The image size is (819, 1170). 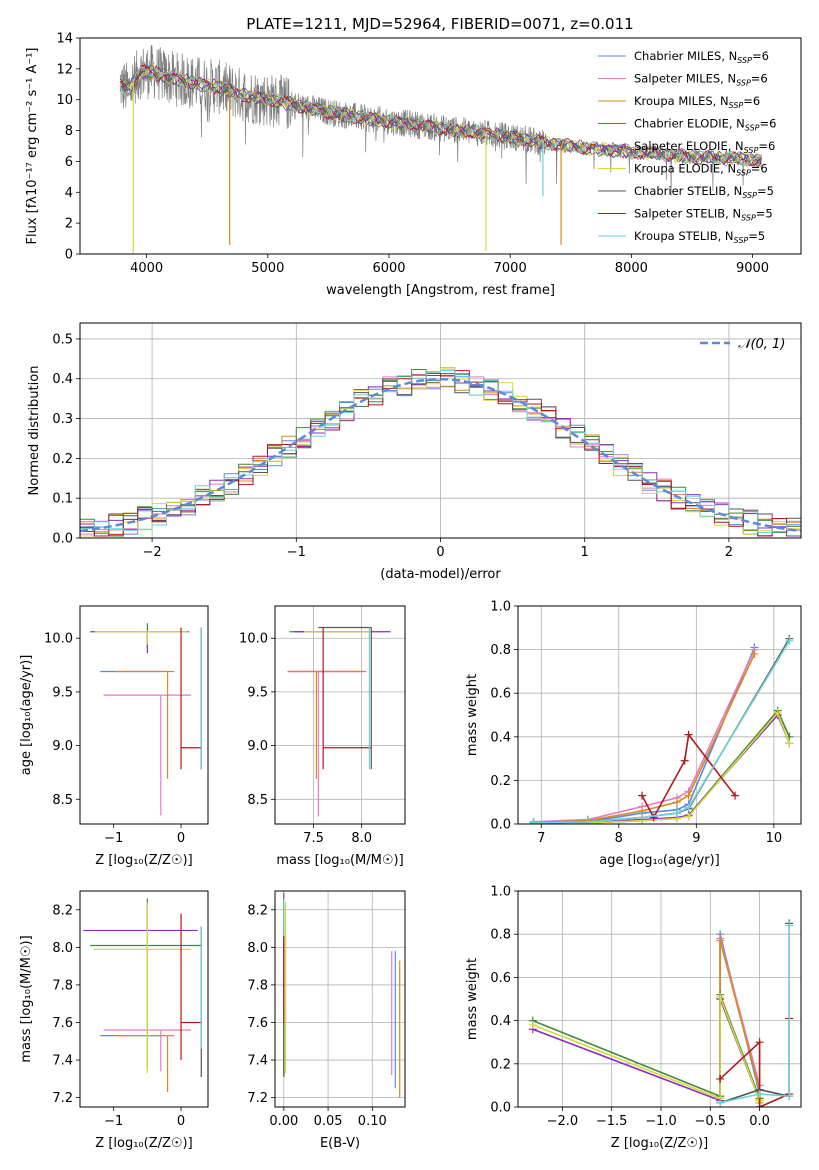 What do you see at coordinates (69, 162) in the screenshot?
I see `y-tick-label: 6` at bounding box center [69, 162].